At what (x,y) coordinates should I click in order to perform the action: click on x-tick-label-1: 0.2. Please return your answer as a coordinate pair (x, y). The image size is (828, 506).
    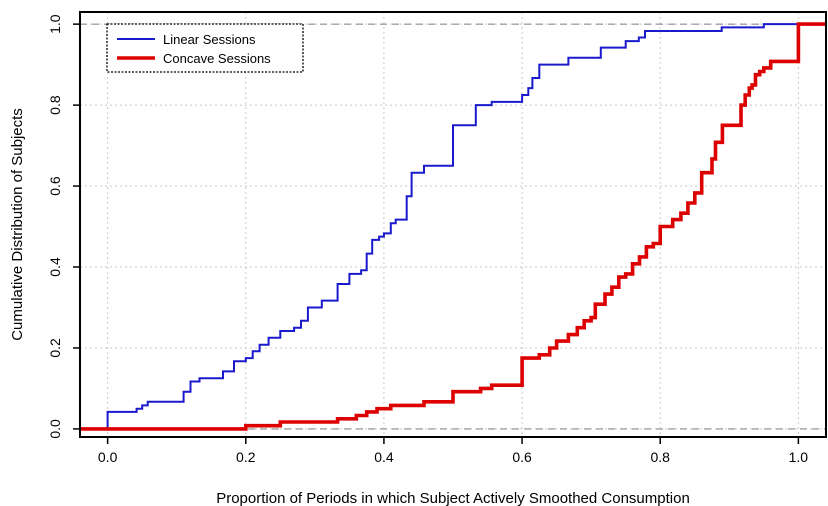
    Looking at the image, I should click on (246, 457).